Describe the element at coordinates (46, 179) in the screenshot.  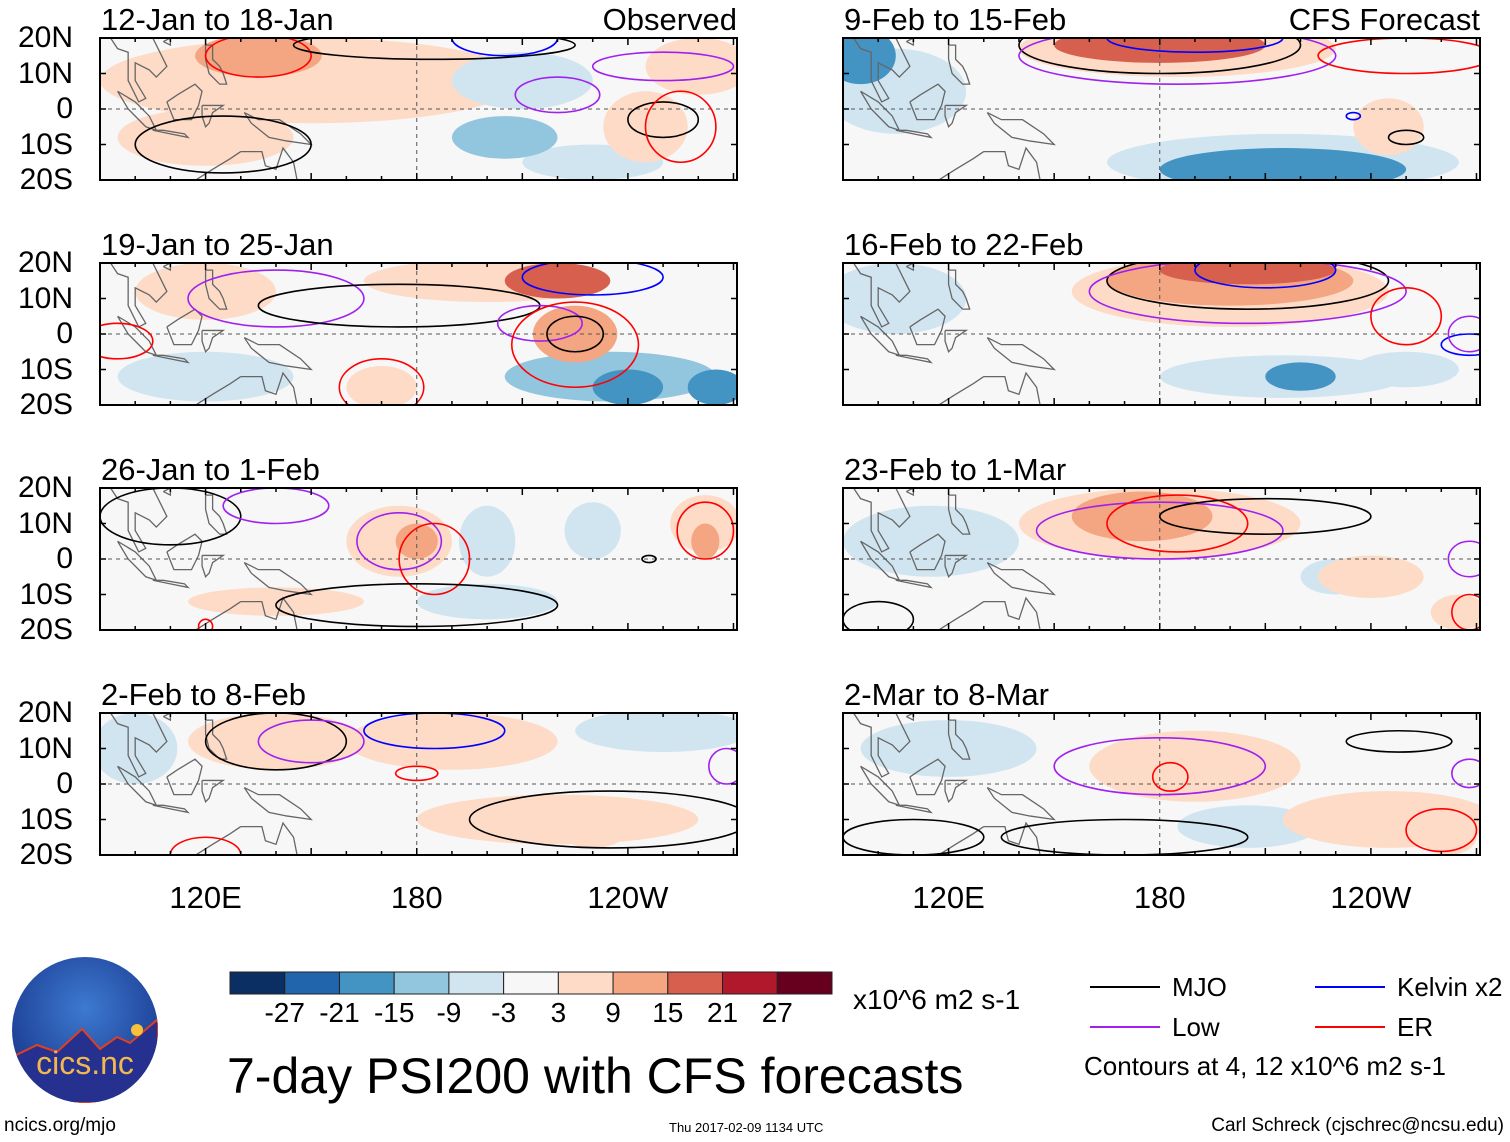
I see `lat-label: 20S` at that location.